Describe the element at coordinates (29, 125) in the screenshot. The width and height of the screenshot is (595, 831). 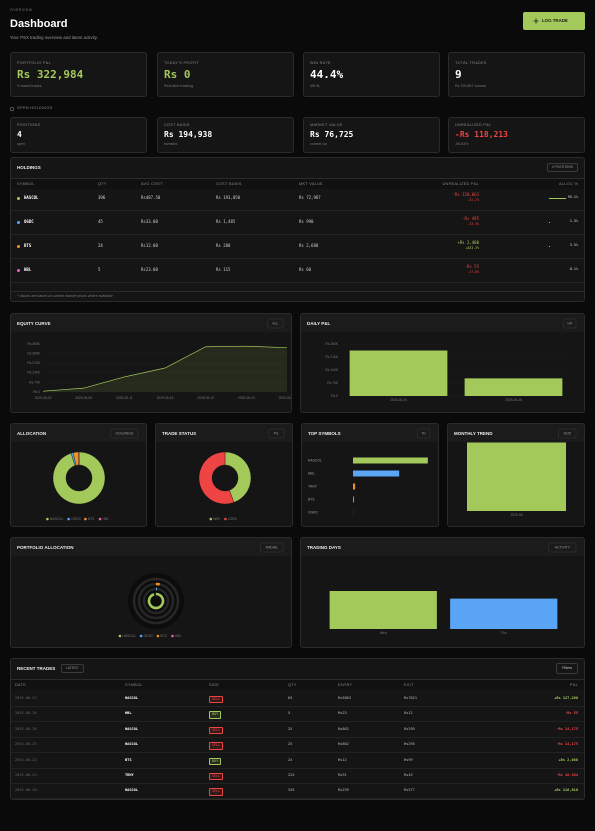
I see `stat-label: POSITIONS` at that location.